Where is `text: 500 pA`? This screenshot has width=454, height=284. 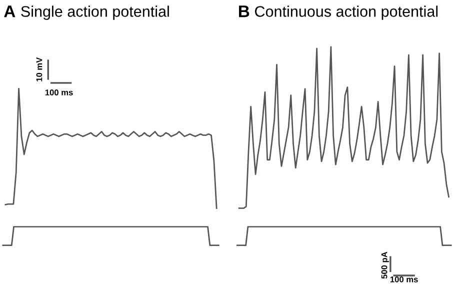 text: 500 pA is located at coordinates (385, 265).